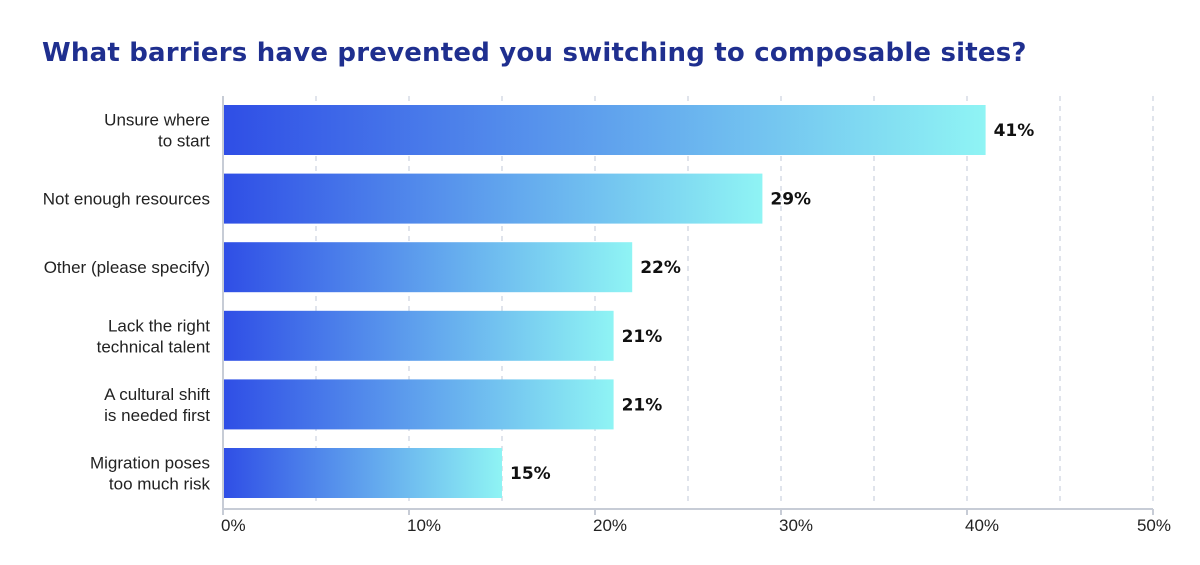  Describe the element at coordinates (157, 405) in the screenshot. I see `category-label: A cultural shift is needed first` at that location.